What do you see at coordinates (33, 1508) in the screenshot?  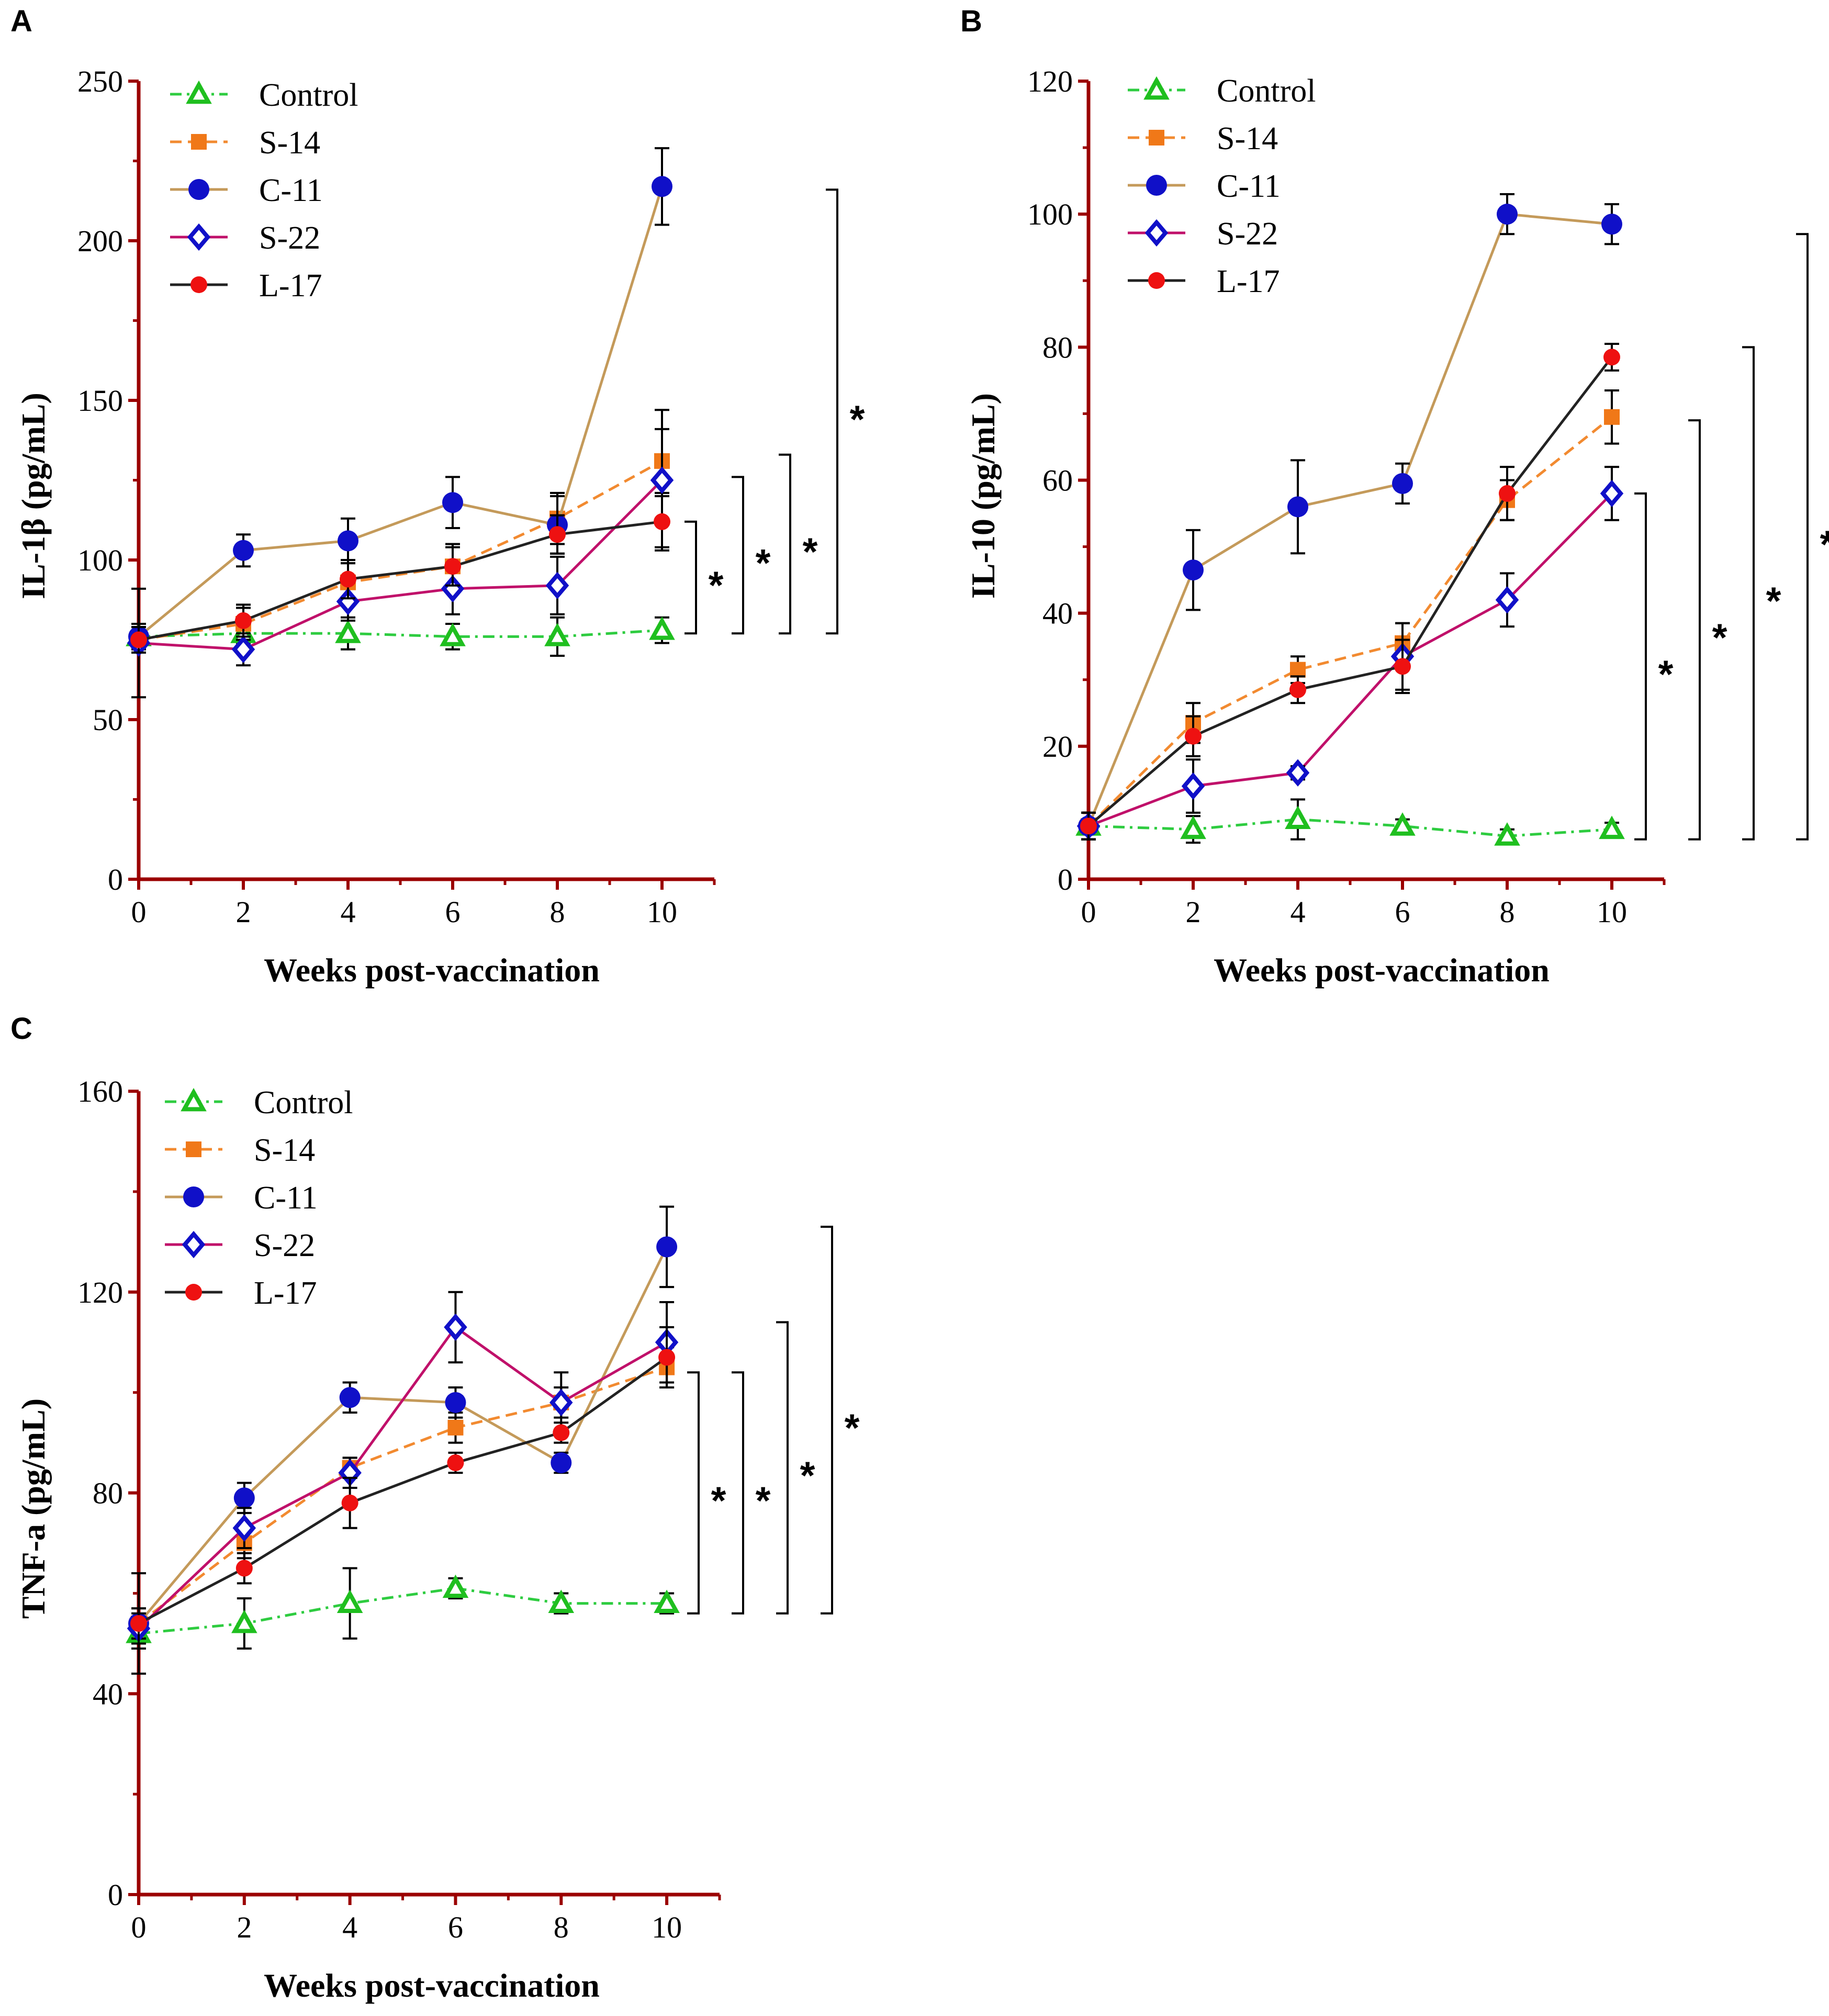 I see `y-axis-title: TNF-a (pg/mL)` at bounding box center [33, 1508].